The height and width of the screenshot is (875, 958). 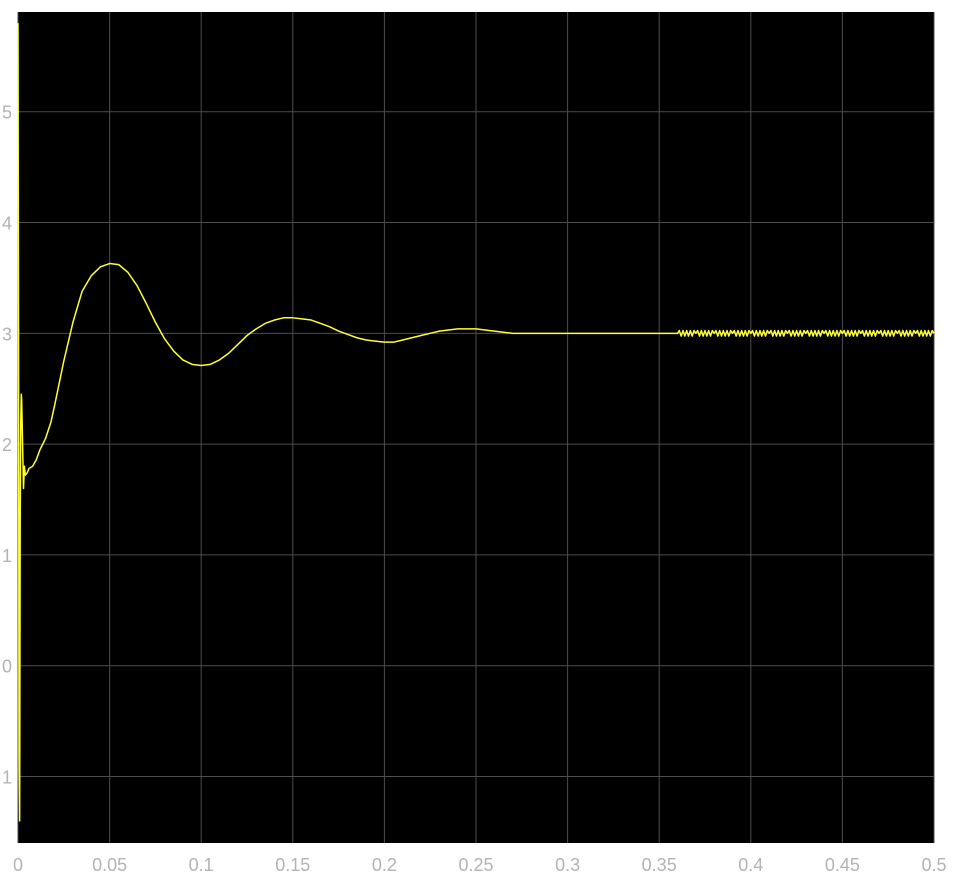 What do you see at coordinates (7, 224) in the screenshot?
I see `y-tick-label: 4` at bounding box center [7, 224].